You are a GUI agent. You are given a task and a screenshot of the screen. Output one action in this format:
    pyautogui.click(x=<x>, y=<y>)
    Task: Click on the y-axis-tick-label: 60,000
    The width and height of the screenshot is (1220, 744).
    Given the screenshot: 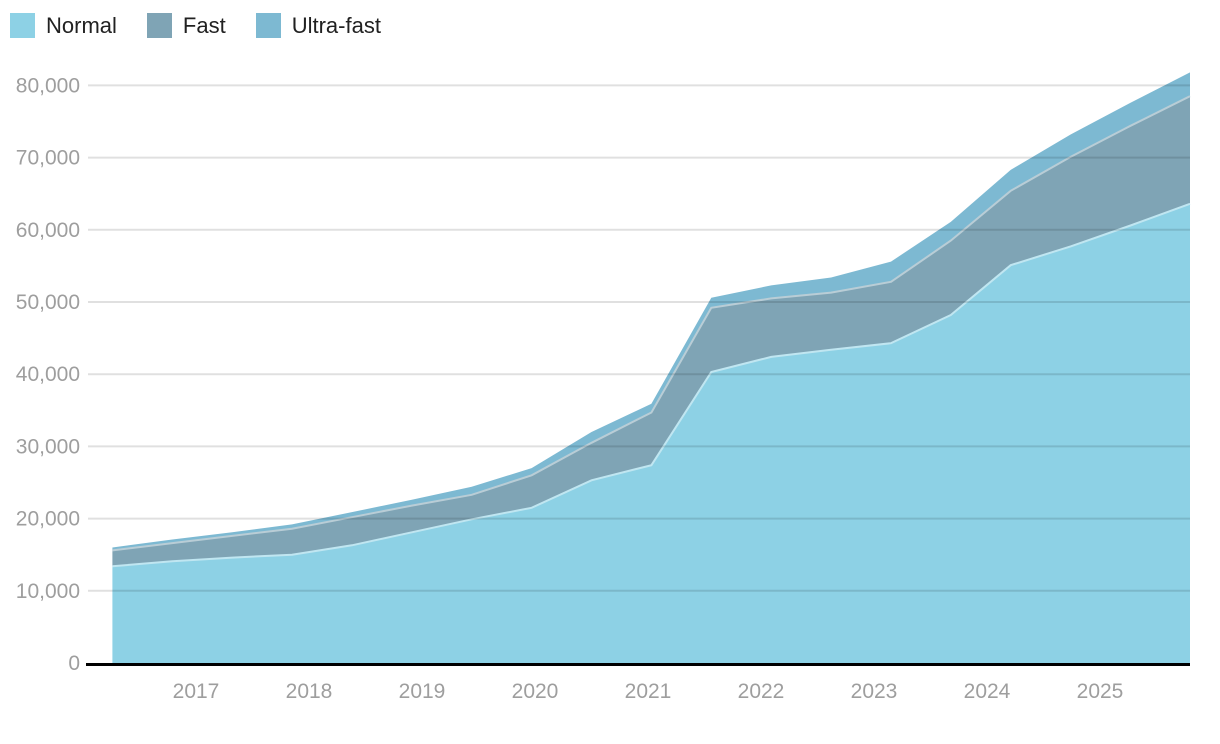 What is the action you would take?
    pyautogui.click(x=48, y=230)
    